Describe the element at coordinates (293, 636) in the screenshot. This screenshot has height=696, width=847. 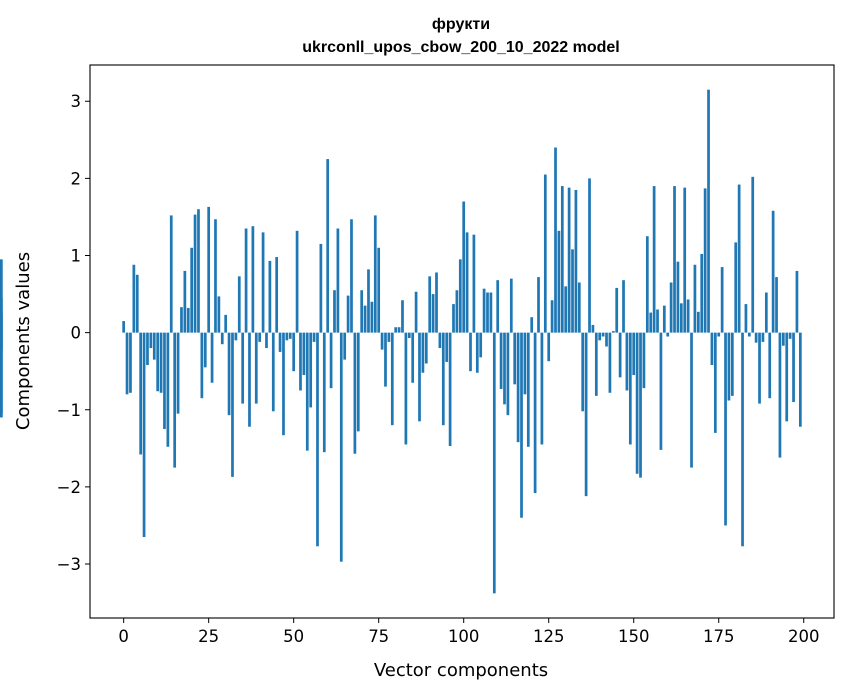
I see `x-tick-label: 50` at that location.